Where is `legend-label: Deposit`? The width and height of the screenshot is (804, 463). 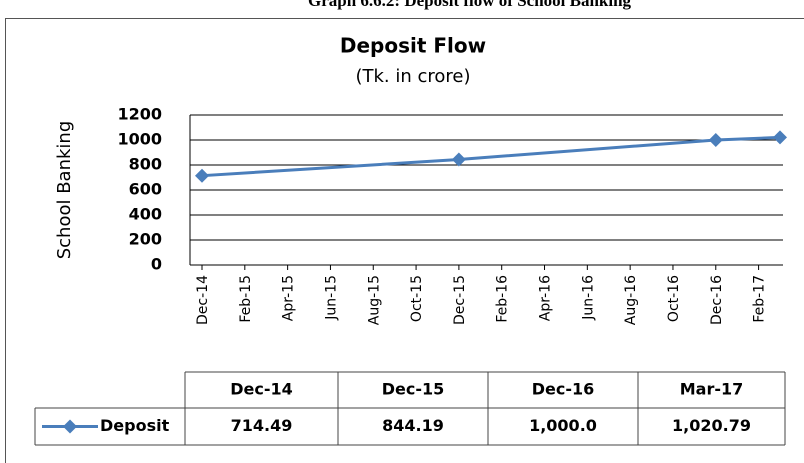 legend-label: Deposit is located at coordinates (135, 425).